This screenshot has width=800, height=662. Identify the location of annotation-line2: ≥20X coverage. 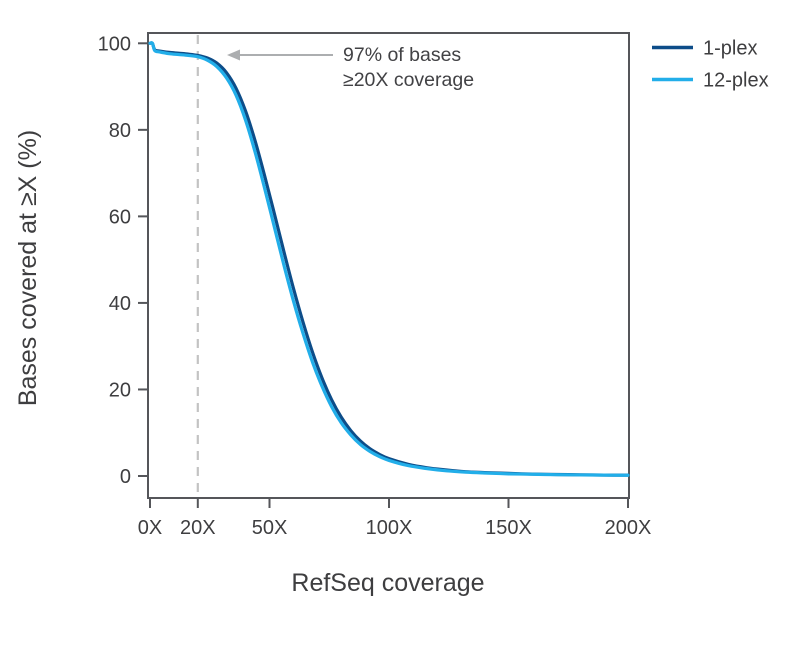
(408, 80).